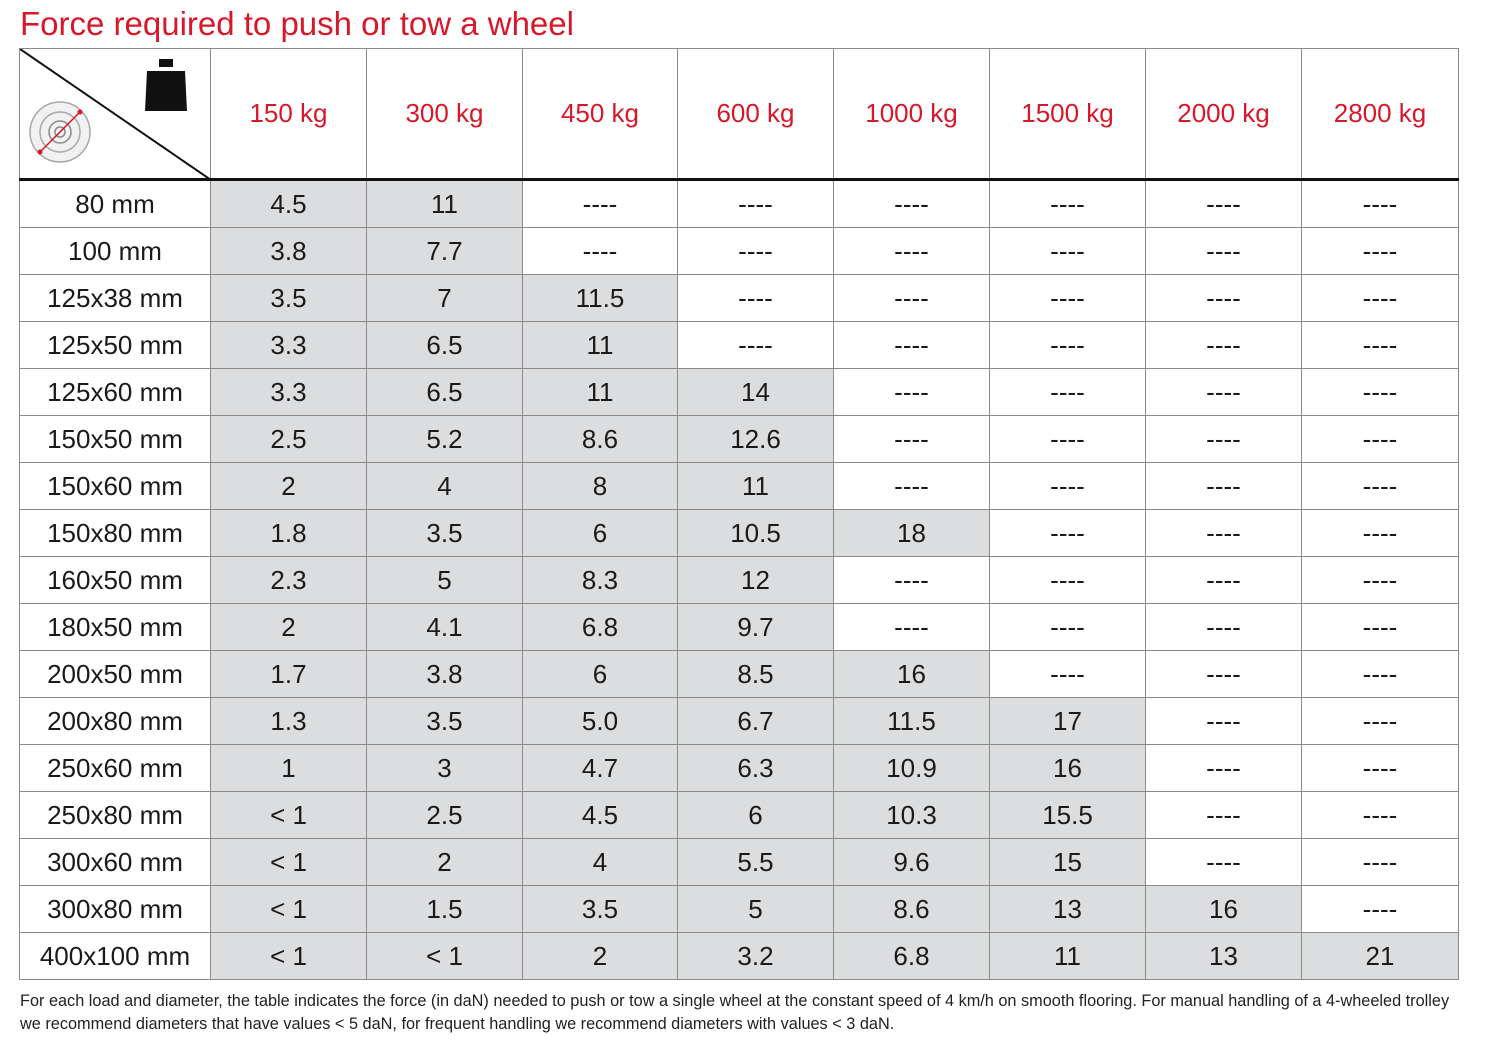 This screenshot has height=1044, width=1490. I want to click on force-cell: 10.5, so click(755, 533).